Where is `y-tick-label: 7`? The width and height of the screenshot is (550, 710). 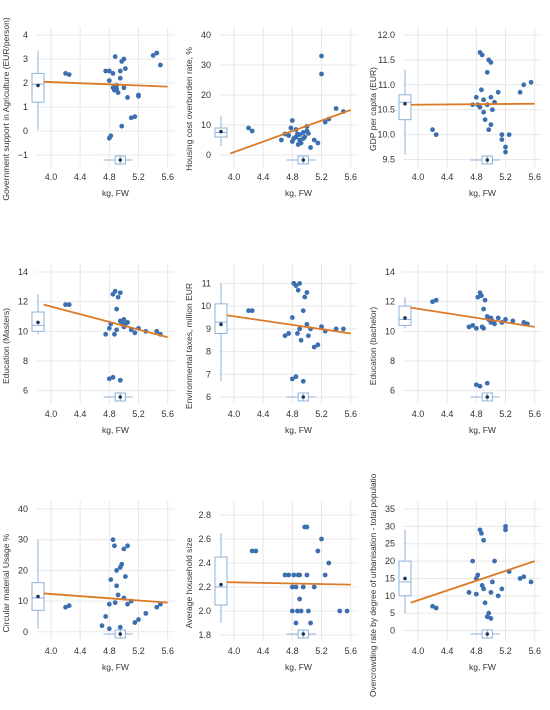
y-tick-label: 7 is located at coordinates (208, 374).